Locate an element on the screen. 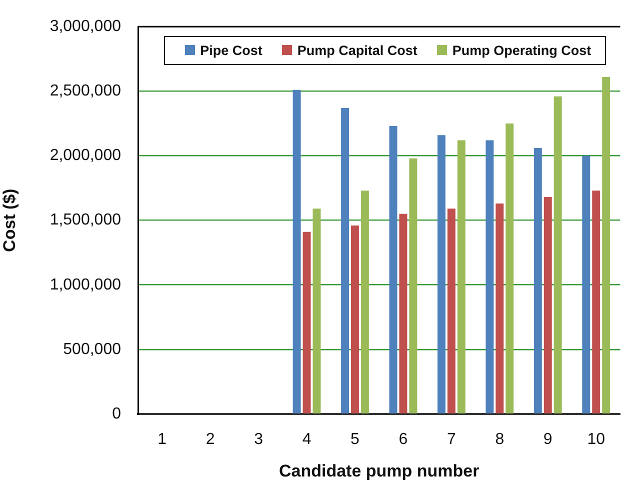 The width and height of the screenshot is (621, 484). x-tick-label: 2 is located at coordinates (210, 439).